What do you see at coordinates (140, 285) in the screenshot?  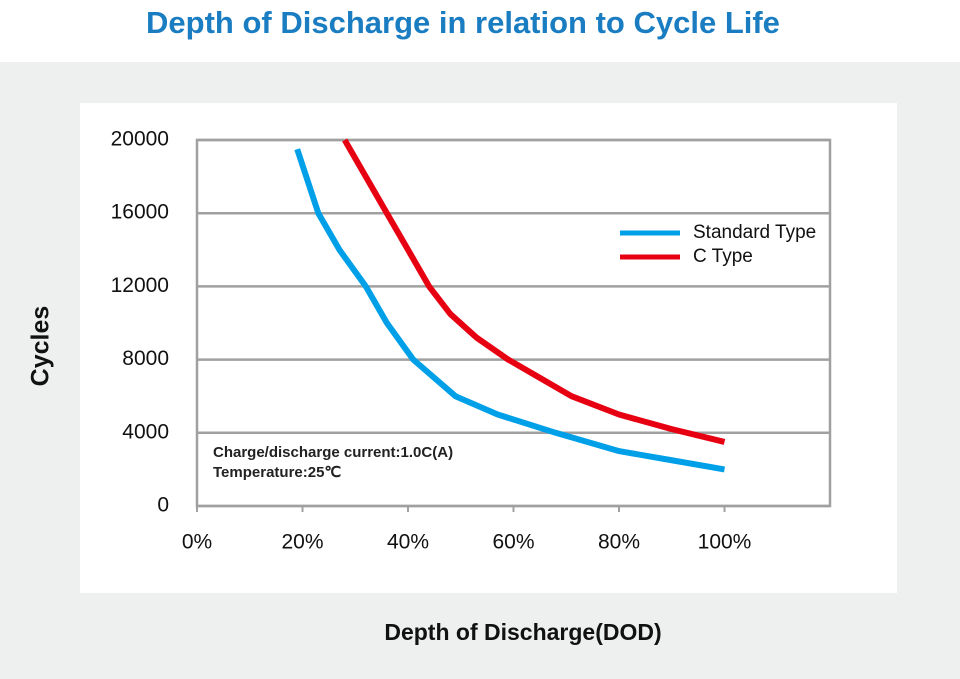 I see `y-tick-label: 12000` at bounding box center [140, 285].